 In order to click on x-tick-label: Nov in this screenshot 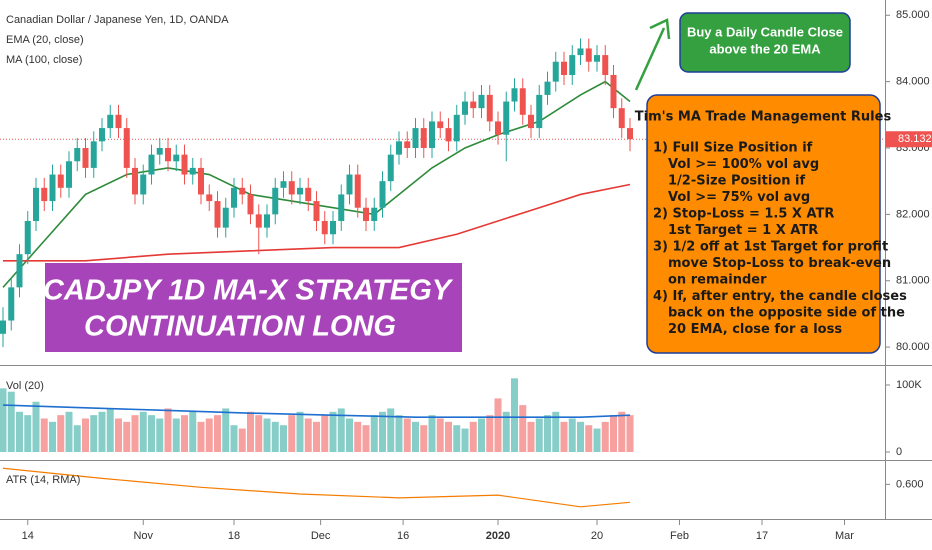, I will do `click(143, 536)`.